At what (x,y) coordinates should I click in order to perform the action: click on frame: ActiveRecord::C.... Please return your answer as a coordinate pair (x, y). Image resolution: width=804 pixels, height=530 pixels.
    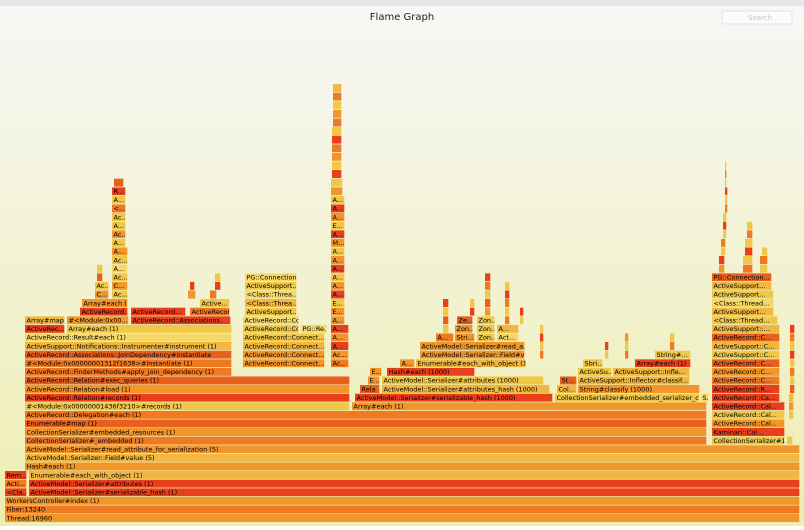
    Looking at the image, I should click on (746, 363).